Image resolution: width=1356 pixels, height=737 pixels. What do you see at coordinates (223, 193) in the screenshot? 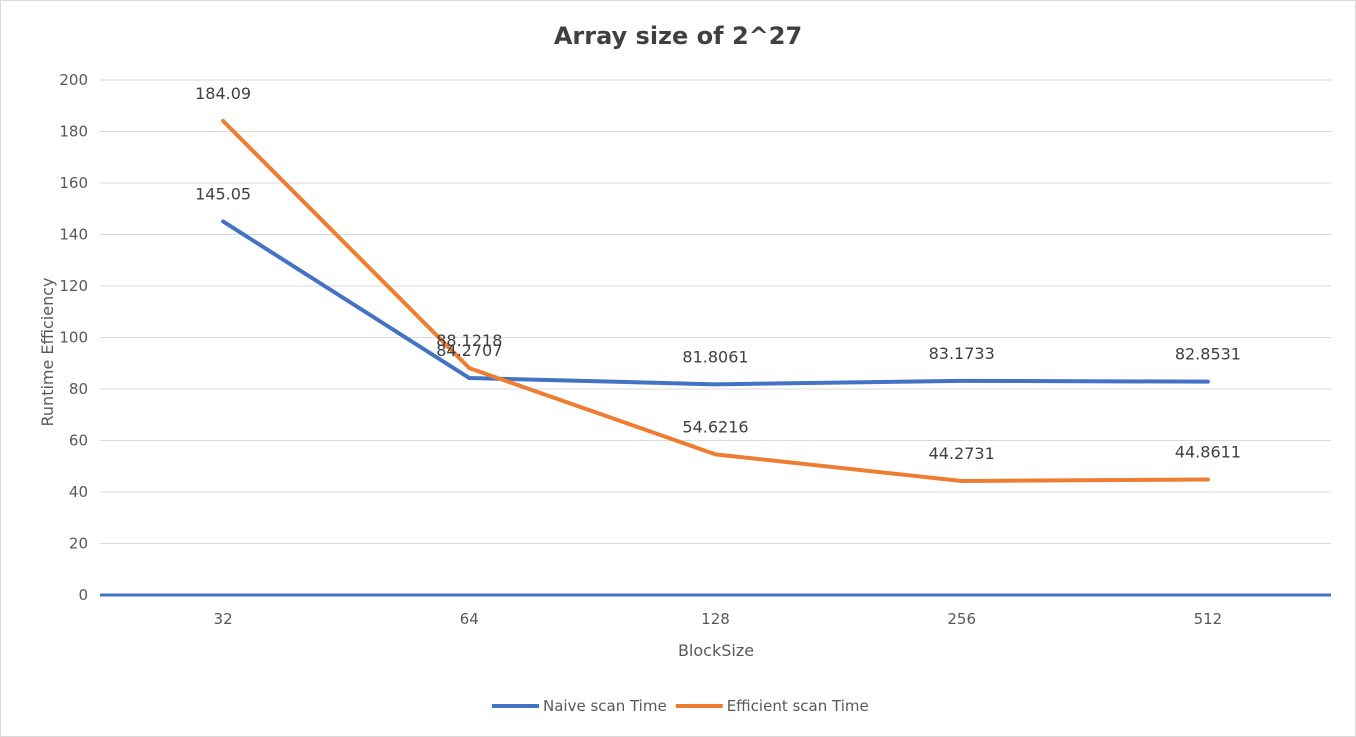
I see `data-label: 145.05` at bounding box center [223, 193].